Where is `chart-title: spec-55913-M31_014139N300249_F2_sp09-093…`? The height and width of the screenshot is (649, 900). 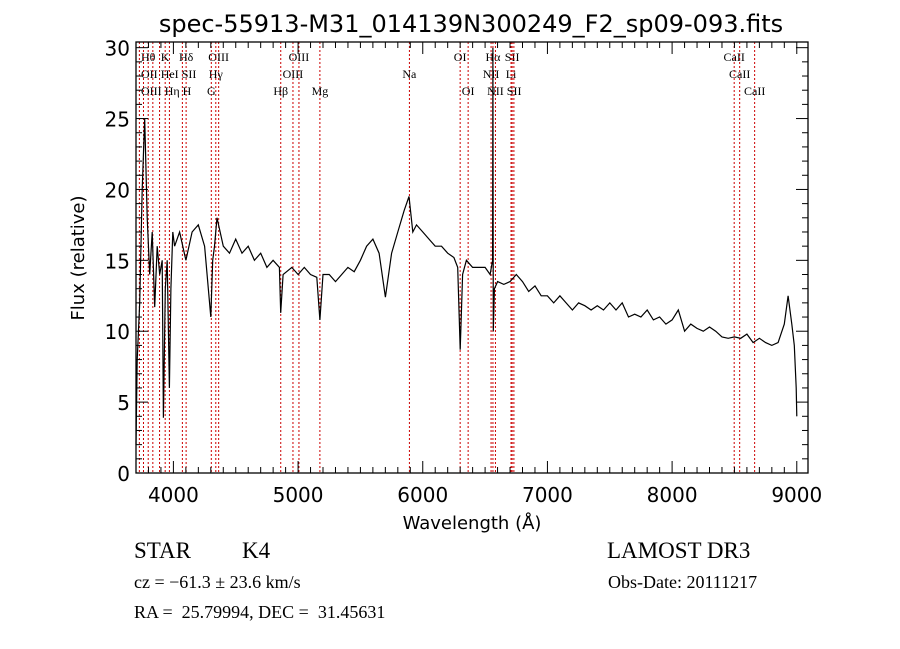 chart-title: spec-55913-M31_014139N300249_F2_sp09-093… is located at coordinates (471, 24).